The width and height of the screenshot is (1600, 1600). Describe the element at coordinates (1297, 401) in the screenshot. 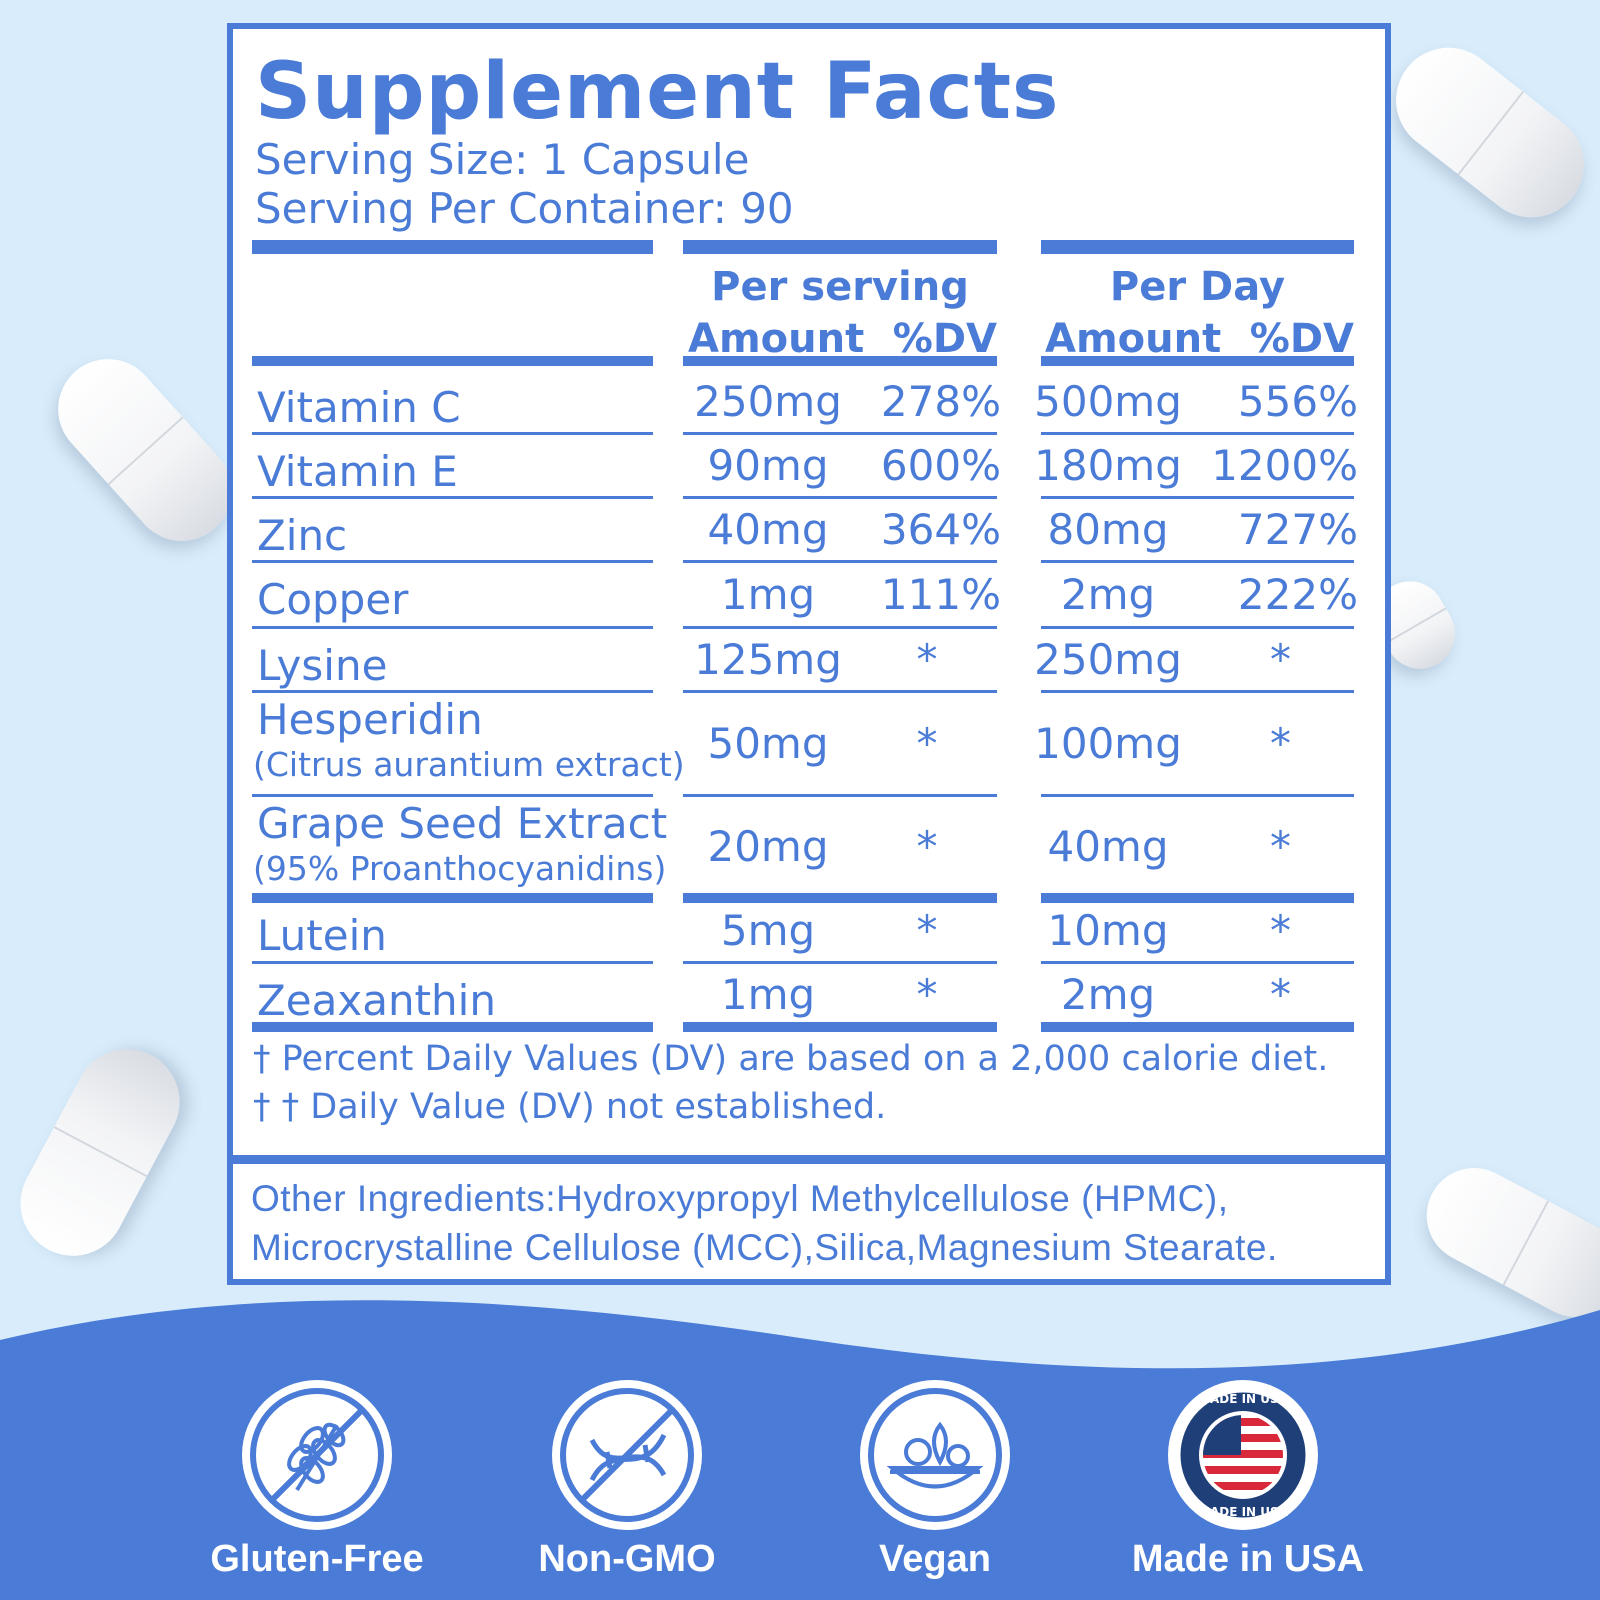

I see `day-dv: 556%` at that location.